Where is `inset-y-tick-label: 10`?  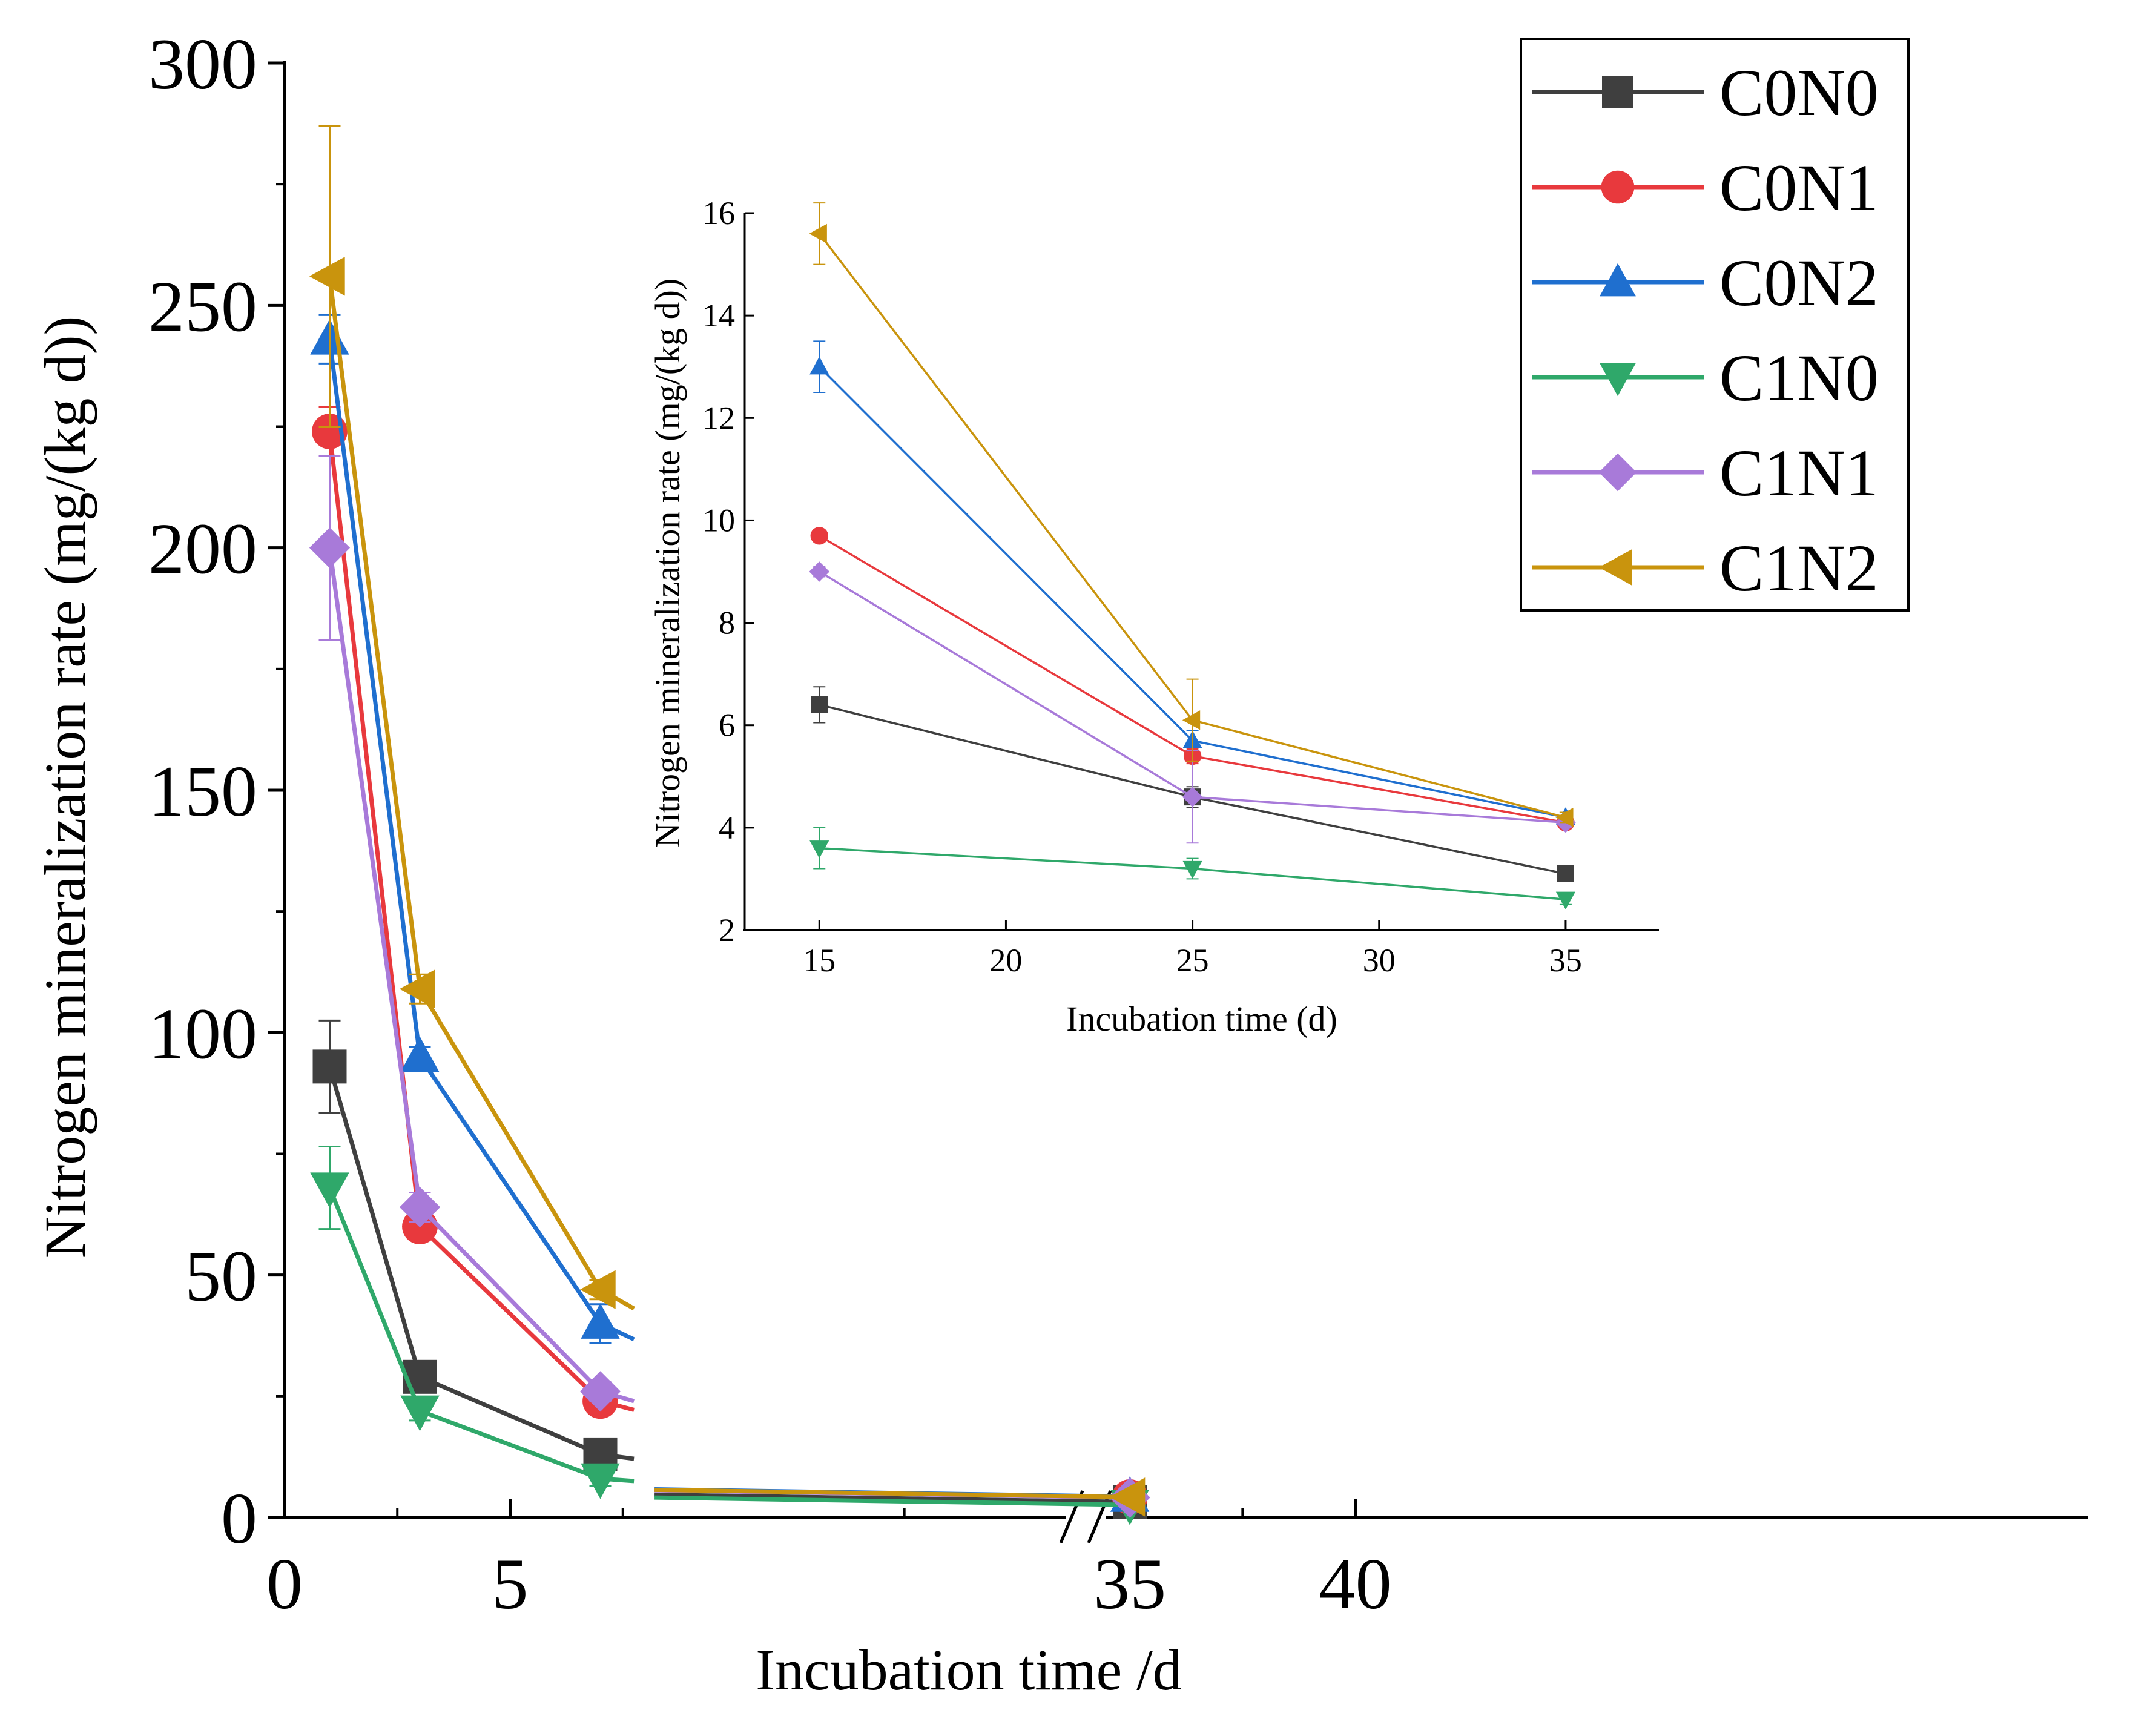 inset-y-tick-label: 10 is located at coordinates (718, 520).